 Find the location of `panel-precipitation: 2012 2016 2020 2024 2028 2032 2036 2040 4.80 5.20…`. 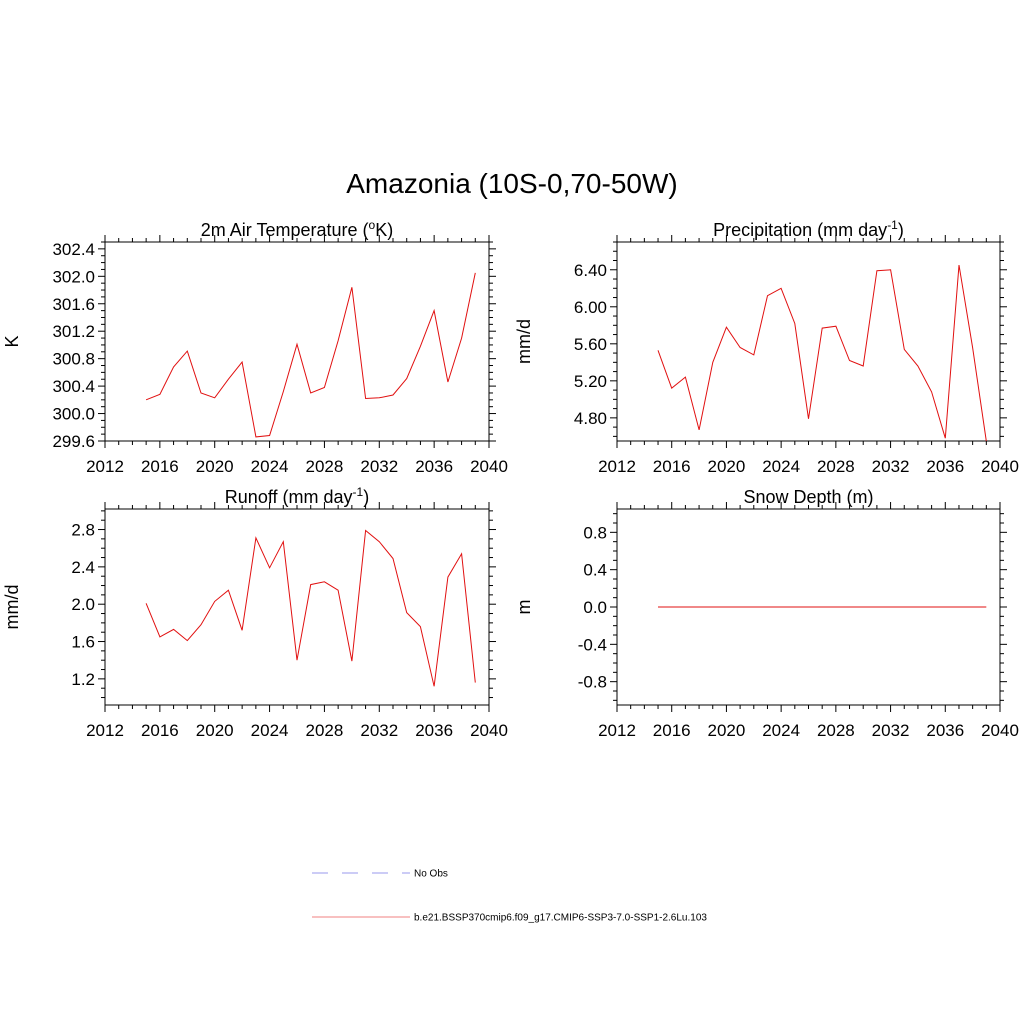

panel-precipitation: 2012 2016 2020 2024 2028 2032 2036 2040 4.80 5.20… is located at coordinates (766, 347).